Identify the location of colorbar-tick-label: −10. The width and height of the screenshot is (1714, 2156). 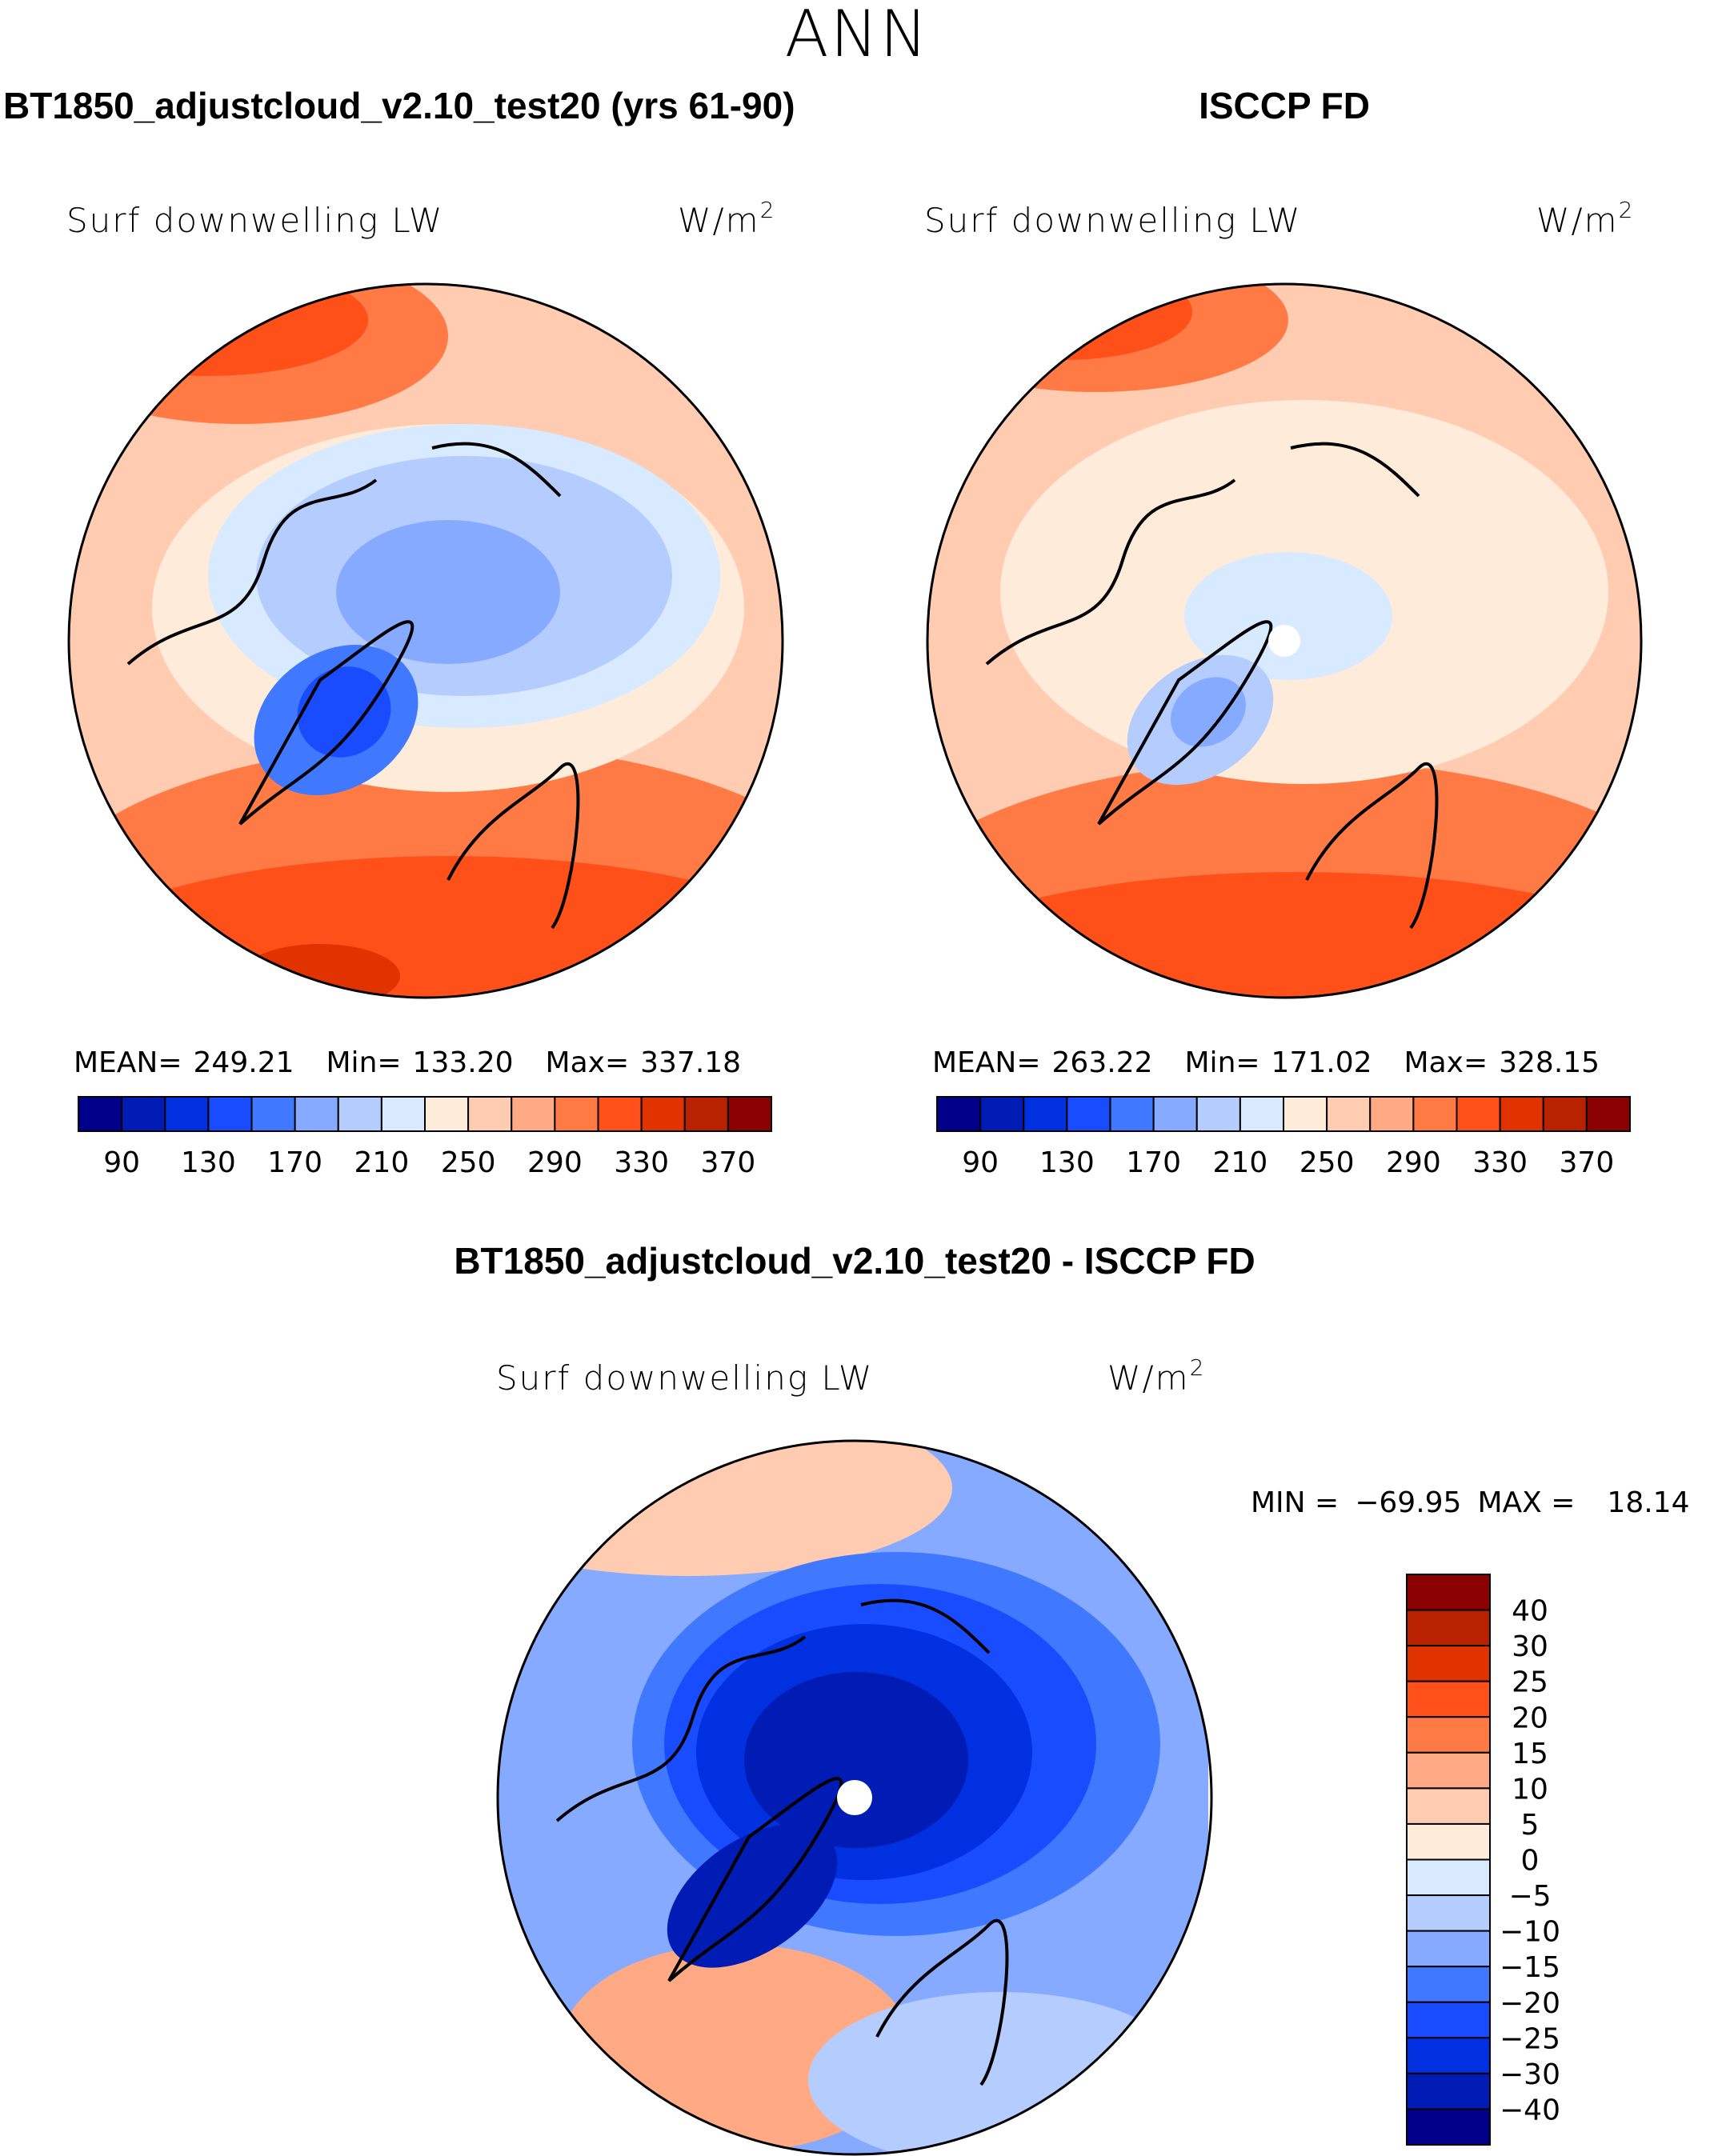
(1530, 1932).